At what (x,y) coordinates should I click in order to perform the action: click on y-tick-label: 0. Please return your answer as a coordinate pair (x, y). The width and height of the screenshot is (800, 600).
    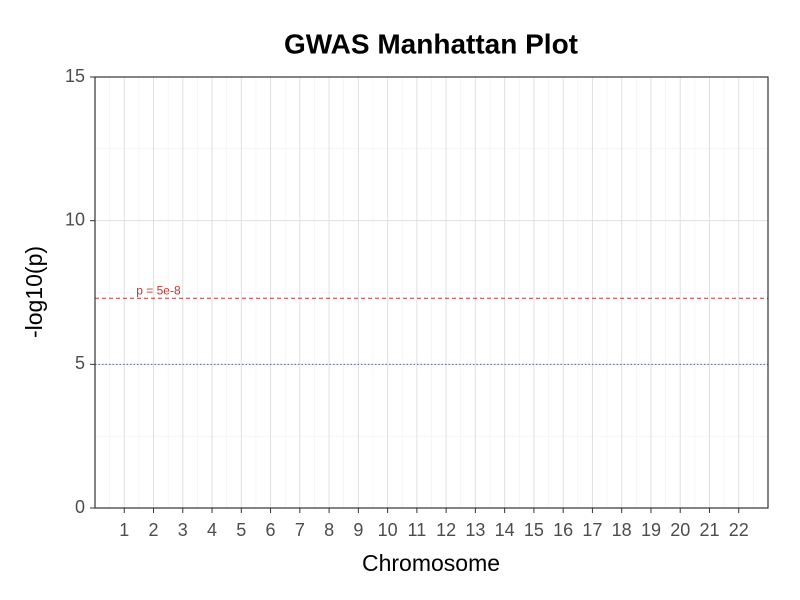
    Looking at the image, I should click on (80, 507).